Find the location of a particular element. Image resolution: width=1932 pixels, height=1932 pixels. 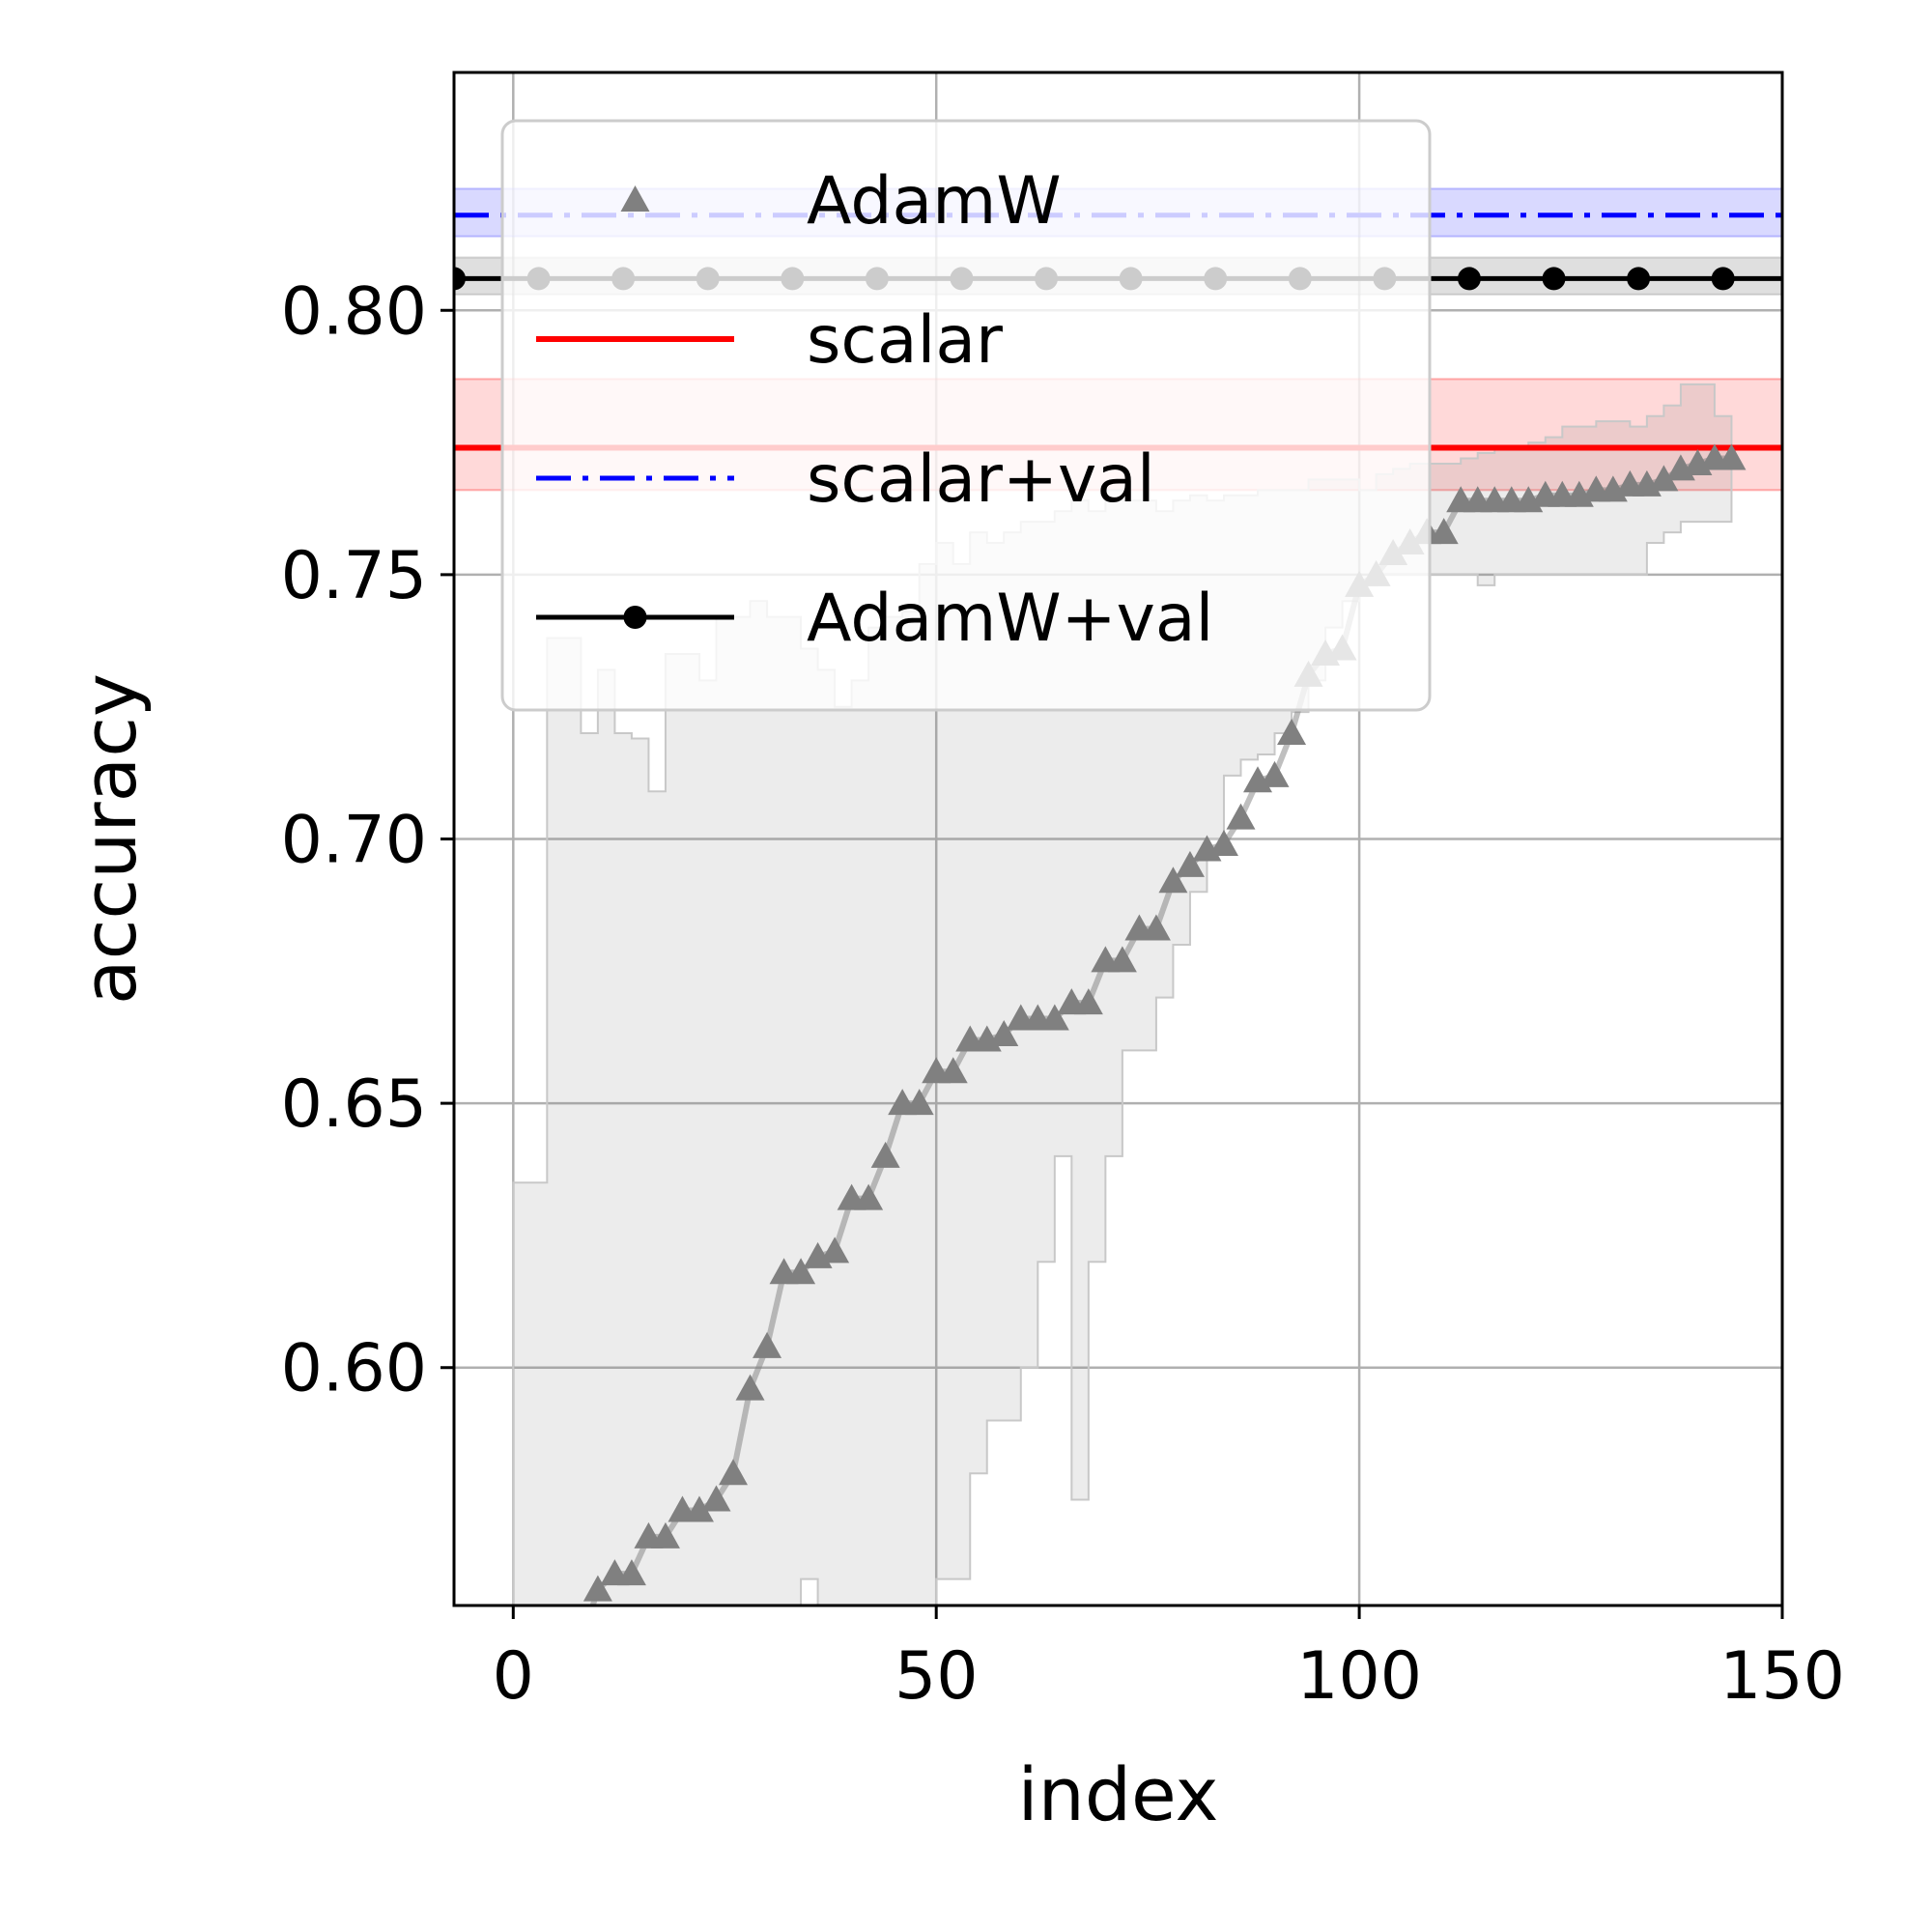

x-axis-label: index is located at coordinates (1118, 1794).